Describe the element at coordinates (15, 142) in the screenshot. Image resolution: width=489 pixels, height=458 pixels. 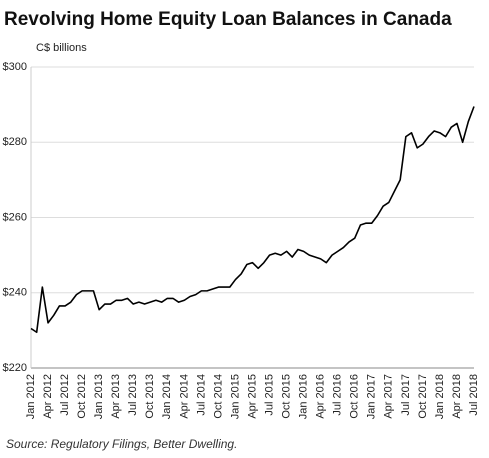
I see `y-tick-label: $280` at that location.